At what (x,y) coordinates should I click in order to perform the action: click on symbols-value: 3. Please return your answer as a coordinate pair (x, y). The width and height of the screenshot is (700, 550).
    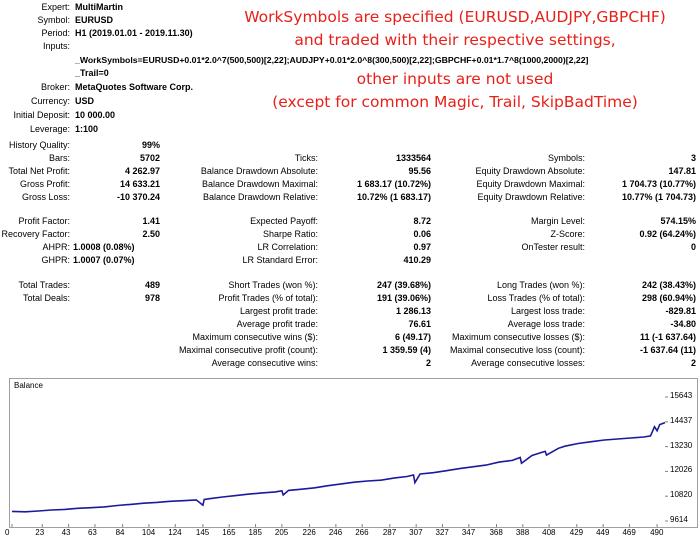
    Looking at the image, I should click on (693, 158).